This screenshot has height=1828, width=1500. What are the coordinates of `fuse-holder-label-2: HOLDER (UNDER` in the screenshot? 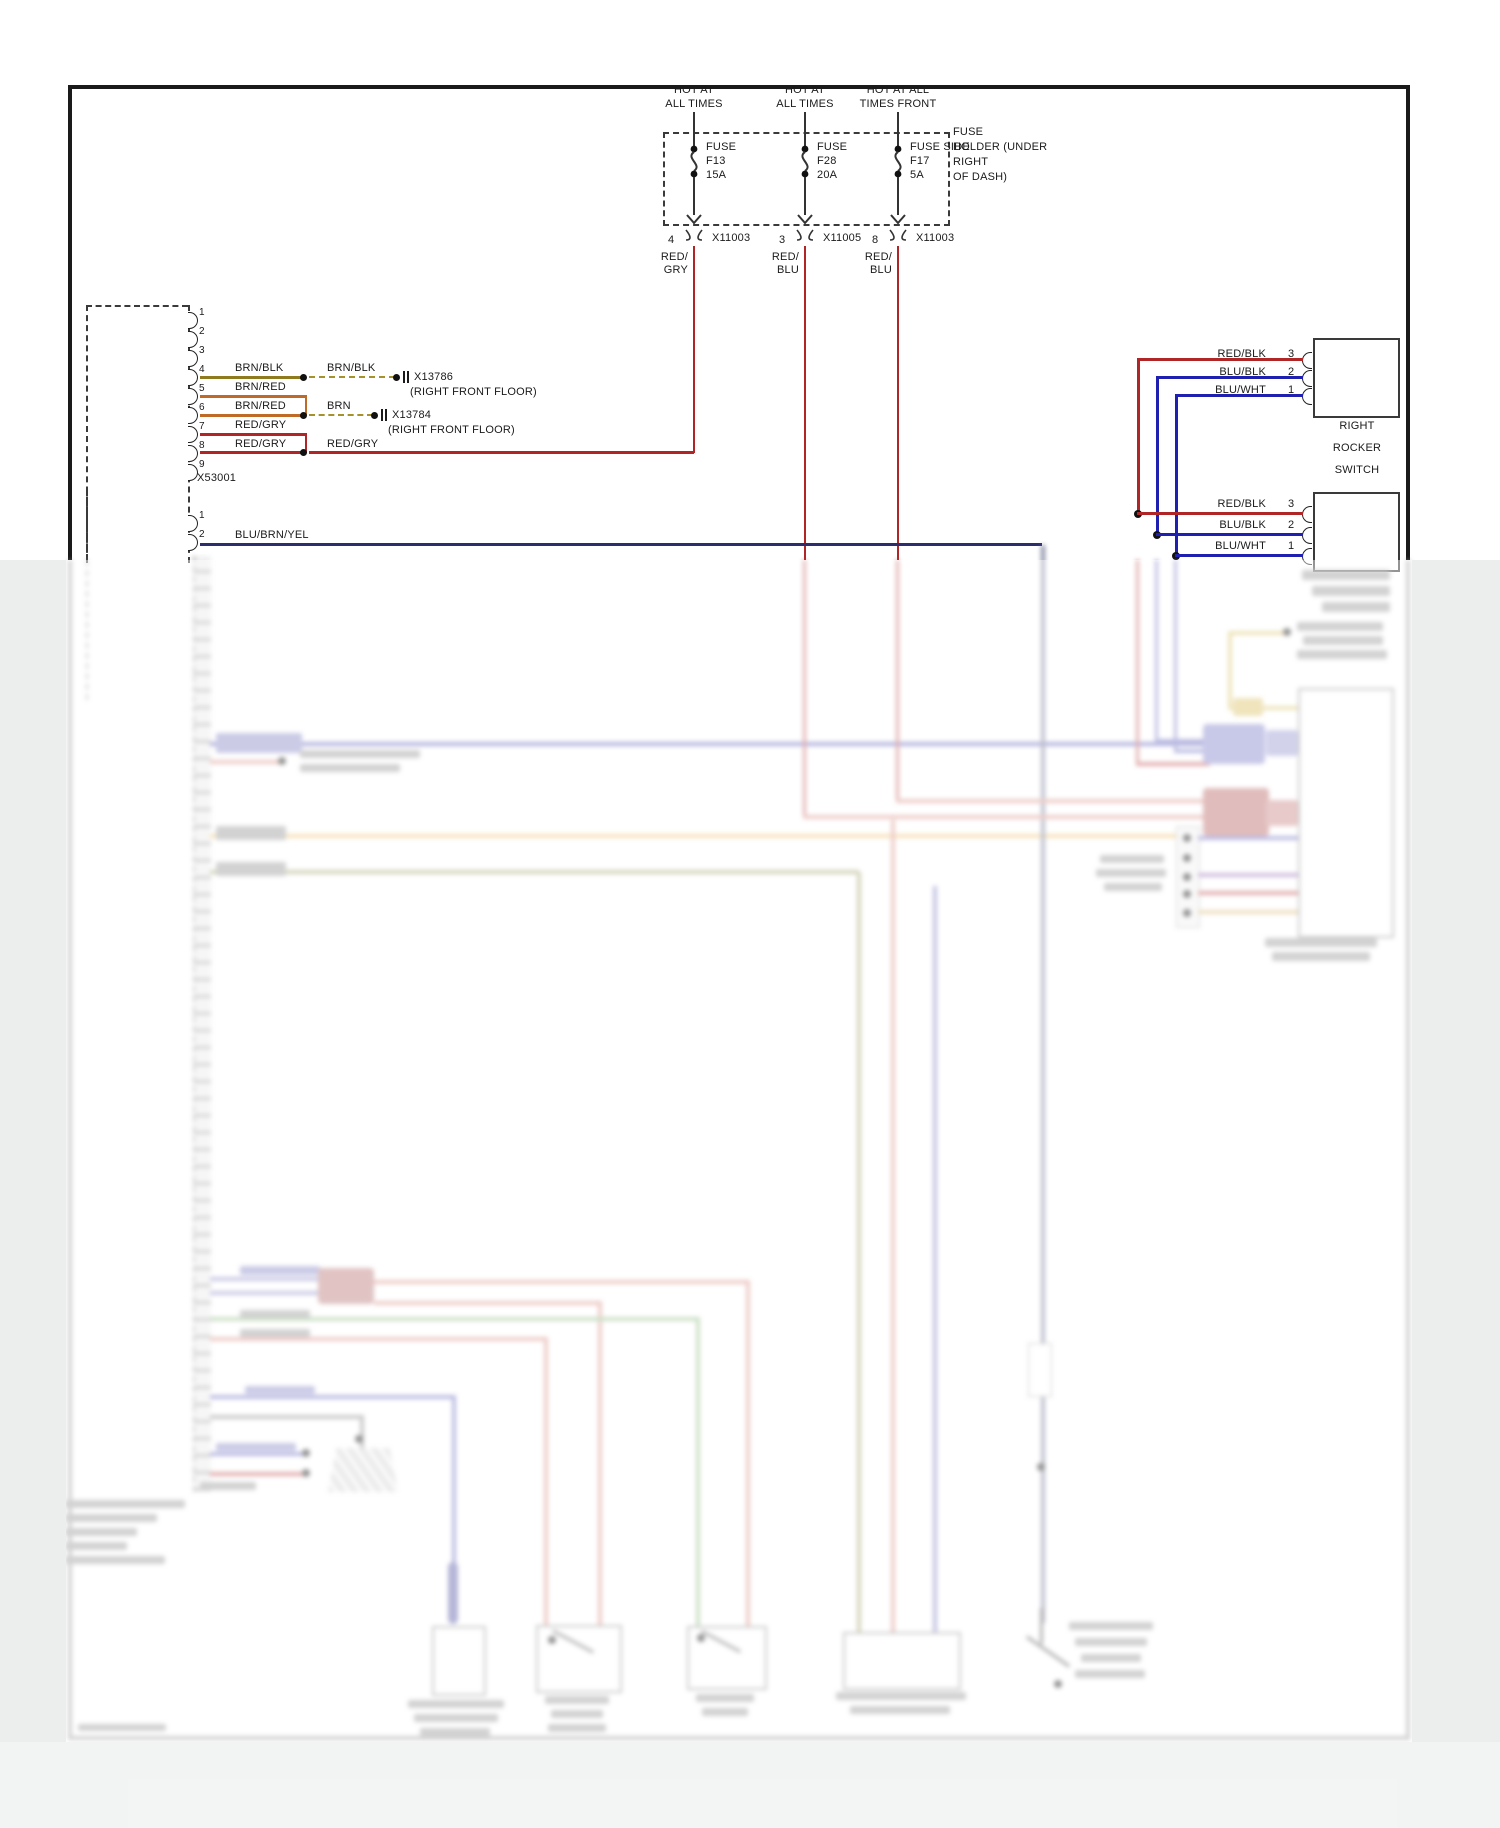 It's located at (1000, 147).